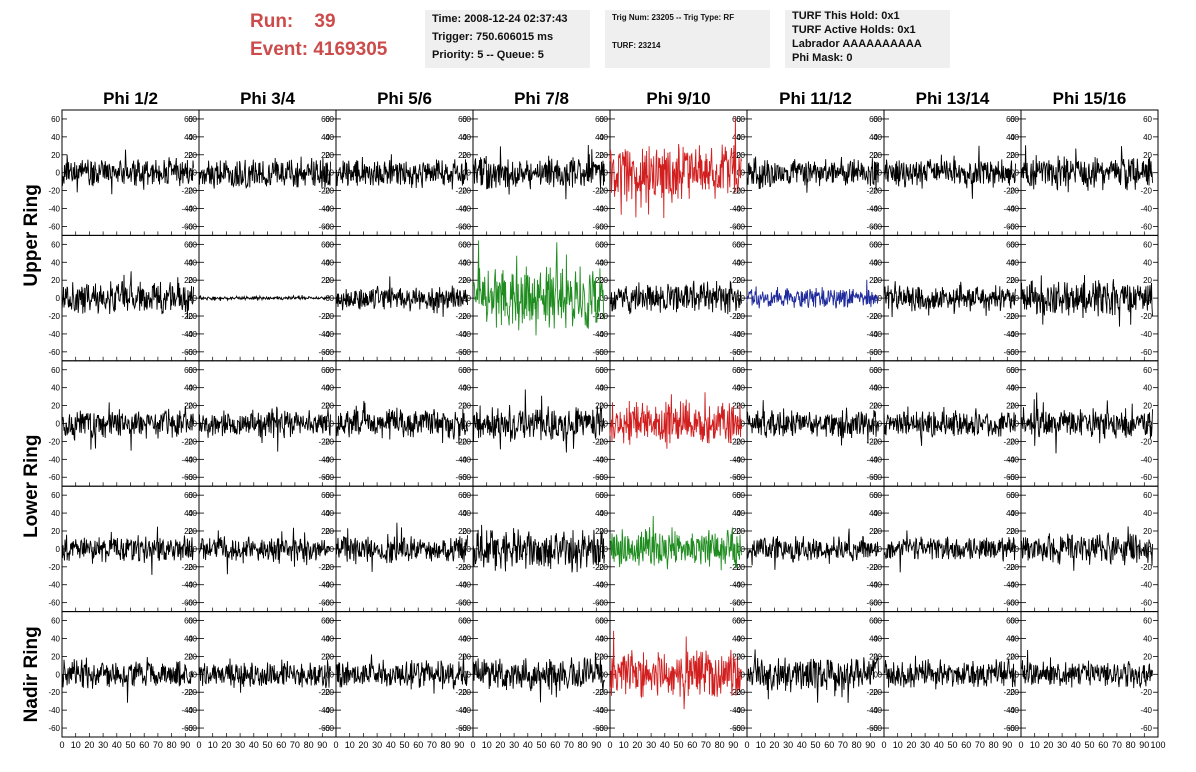 This screenshot has height=772, width=1196. I want to click on turf-line: TURF: 23214, so click(636, 45).